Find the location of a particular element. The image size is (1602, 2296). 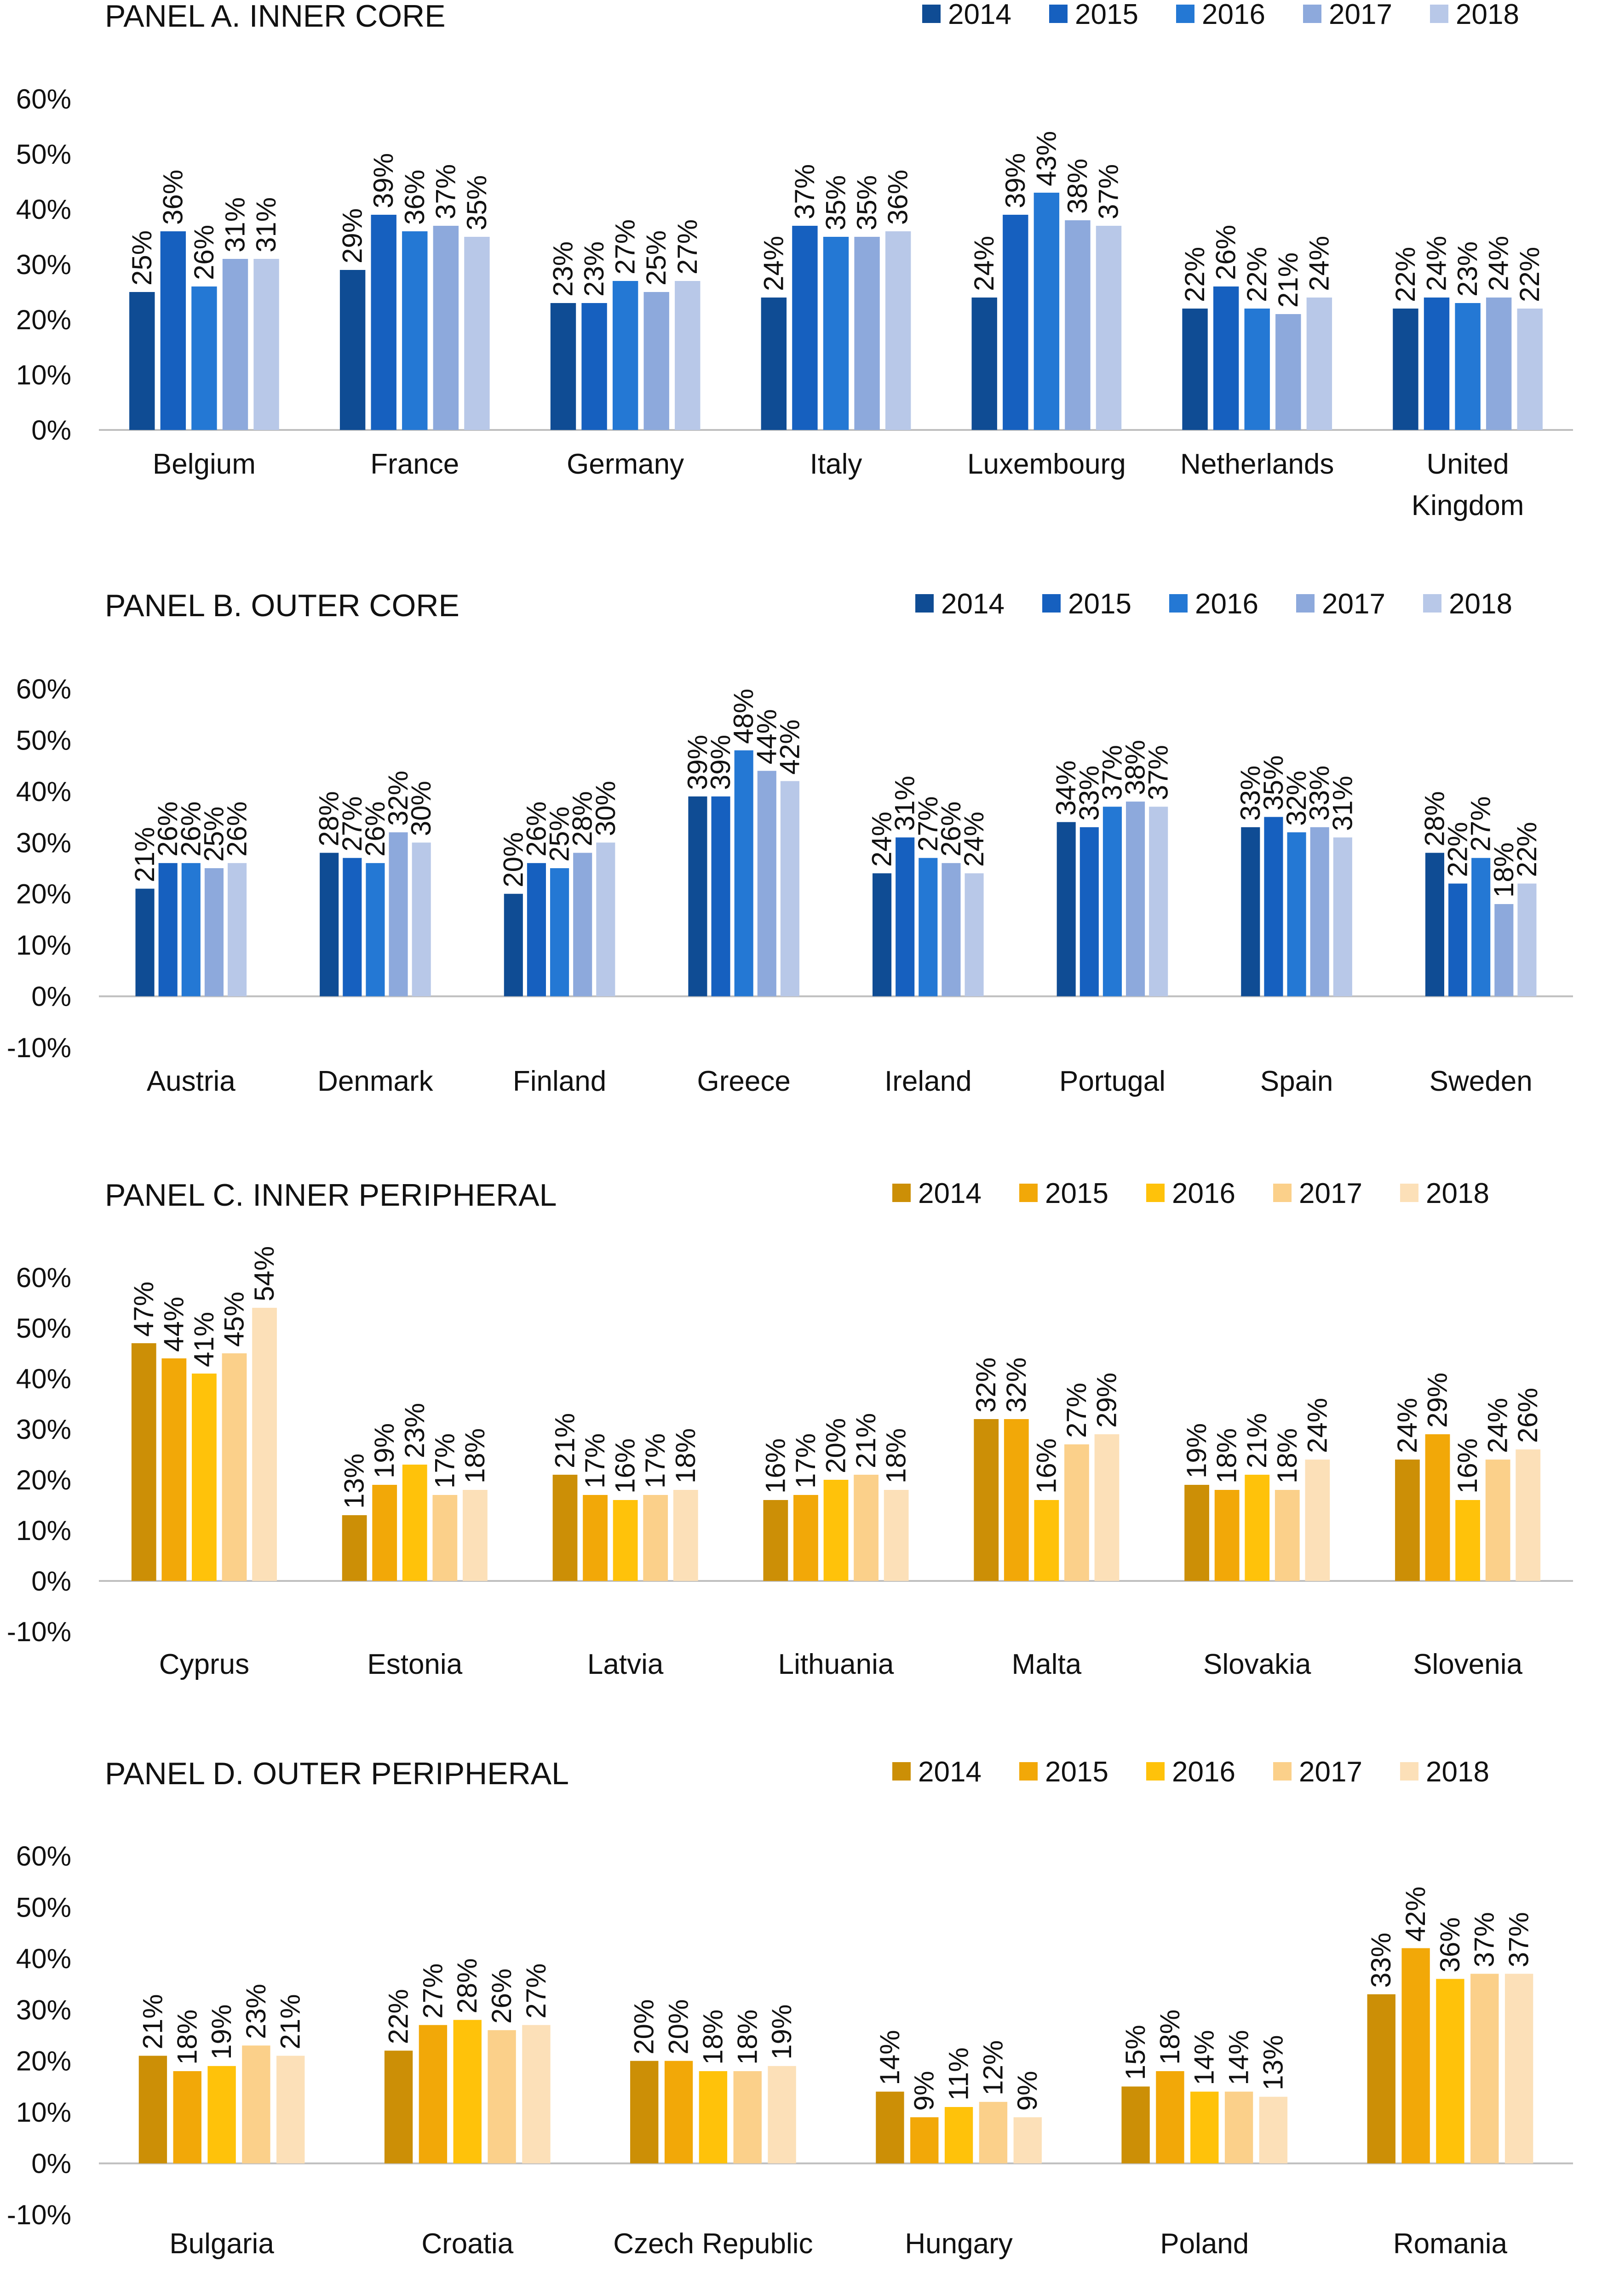

data-label: 16% is located at coordinates (625, 1466).